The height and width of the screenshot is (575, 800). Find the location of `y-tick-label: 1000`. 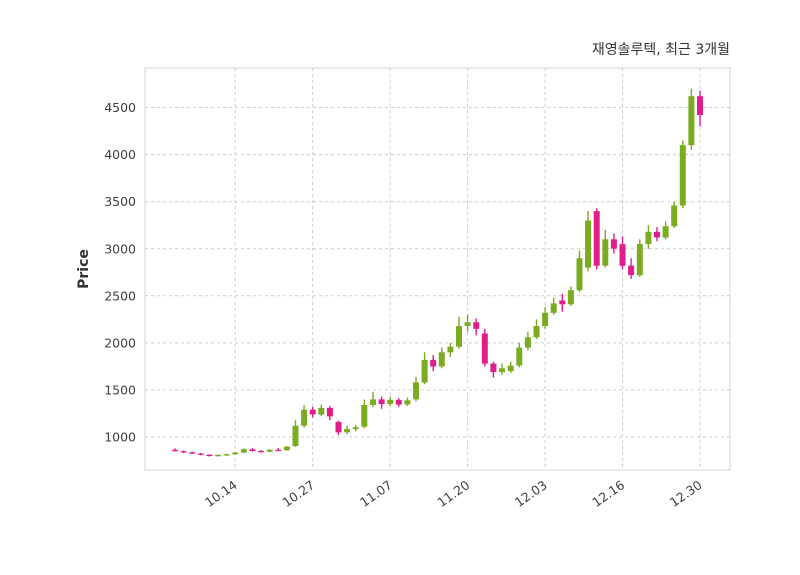

y-tick-label: 1000 is located at coordinates (120, 437).